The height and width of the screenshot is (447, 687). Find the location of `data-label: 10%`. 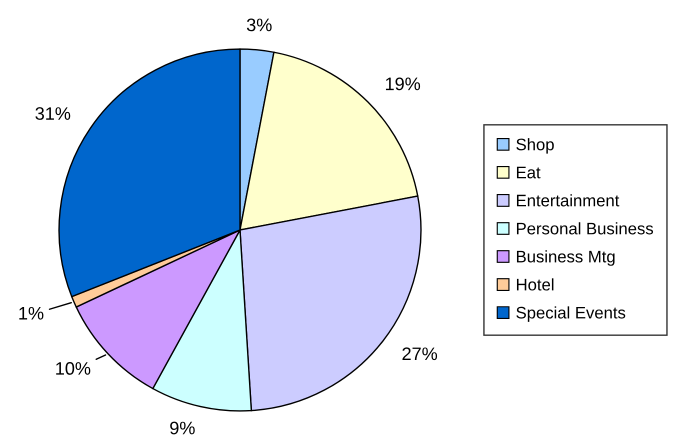

data-label: 10% is located at coordinates (73, 368).